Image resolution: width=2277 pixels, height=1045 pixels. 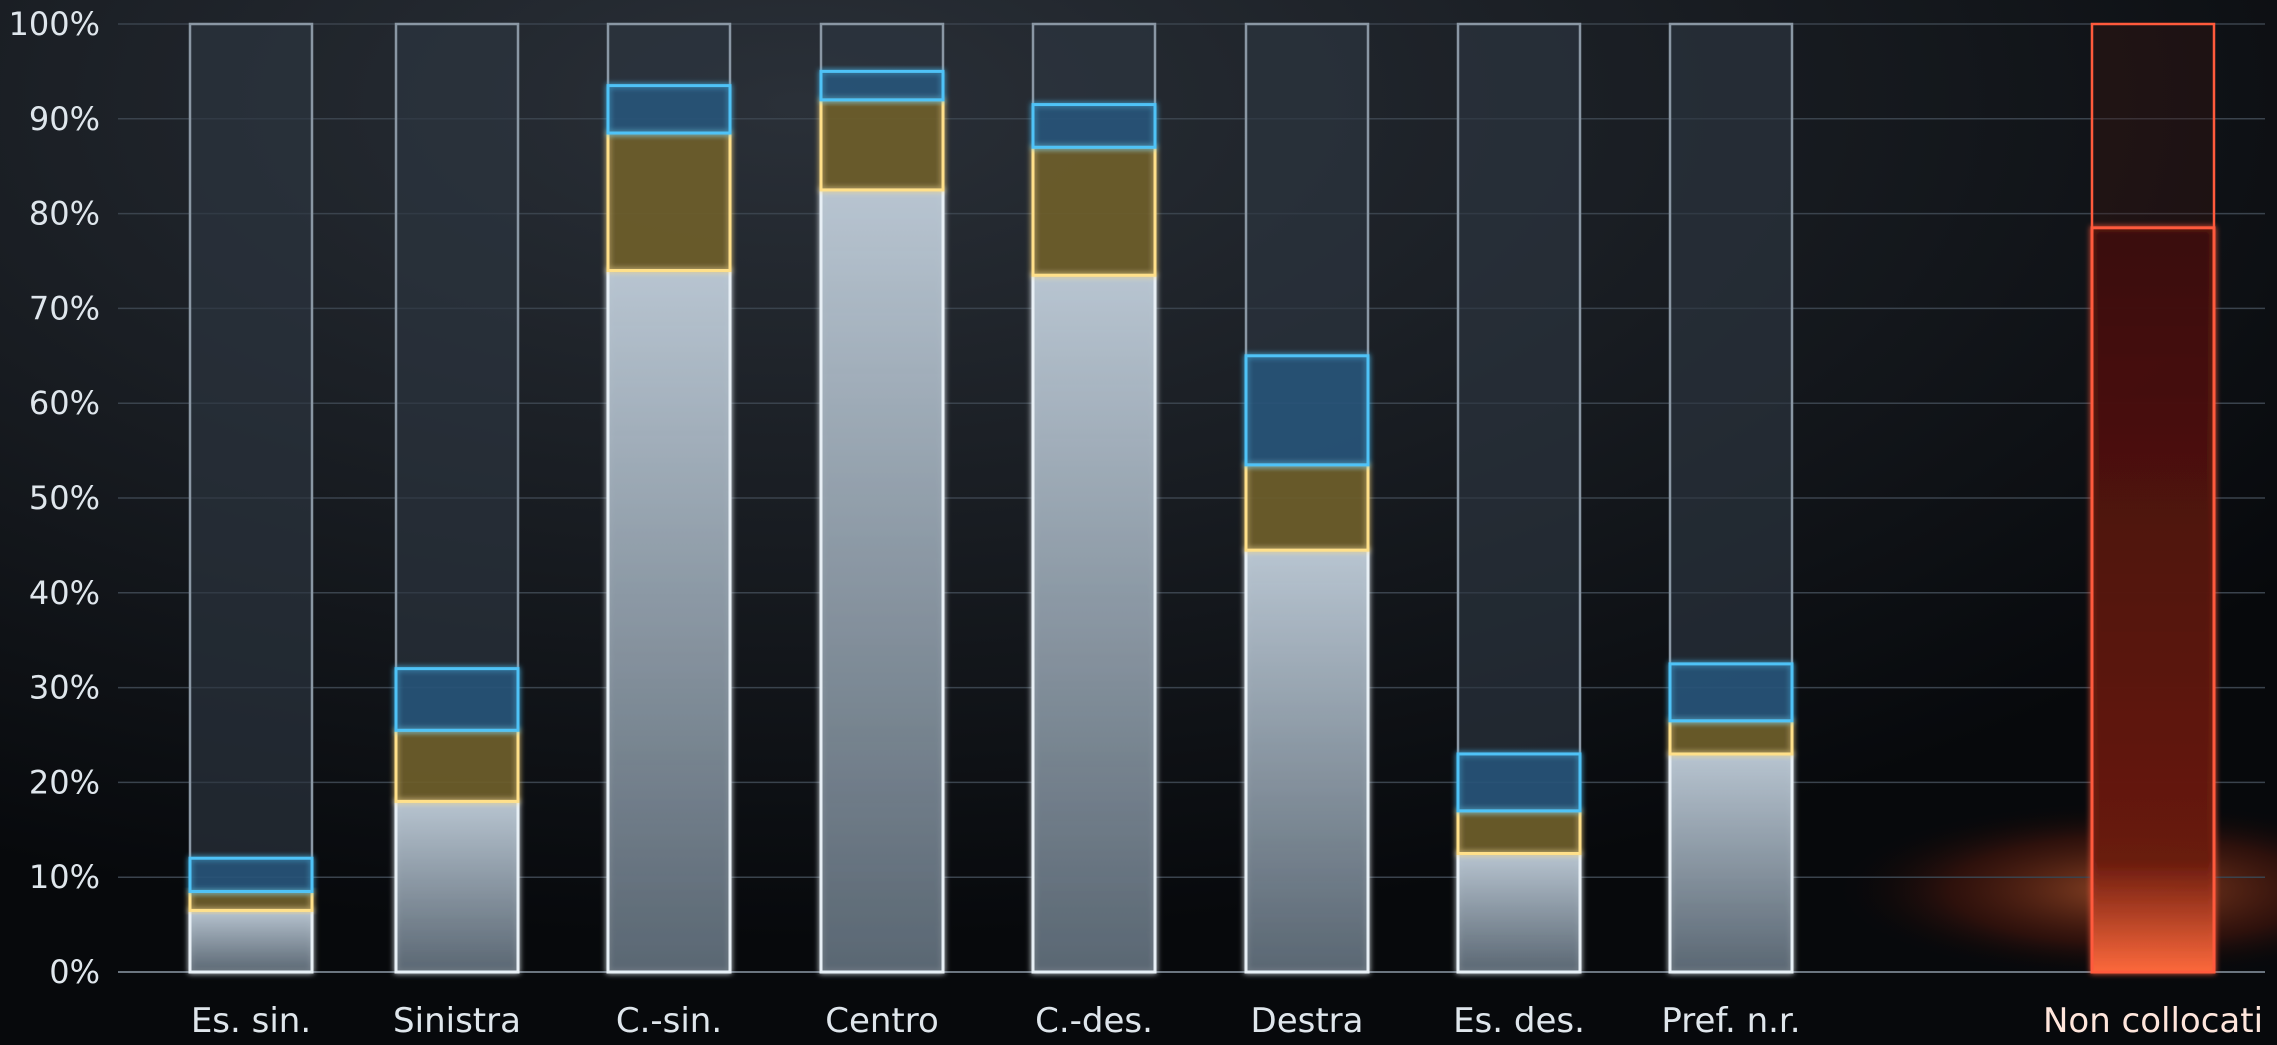 What do you see at coordinates (457, 1021) in the screenshot?
I see `x-tick-label: Sinistra` at bounding box center [457, 1021].